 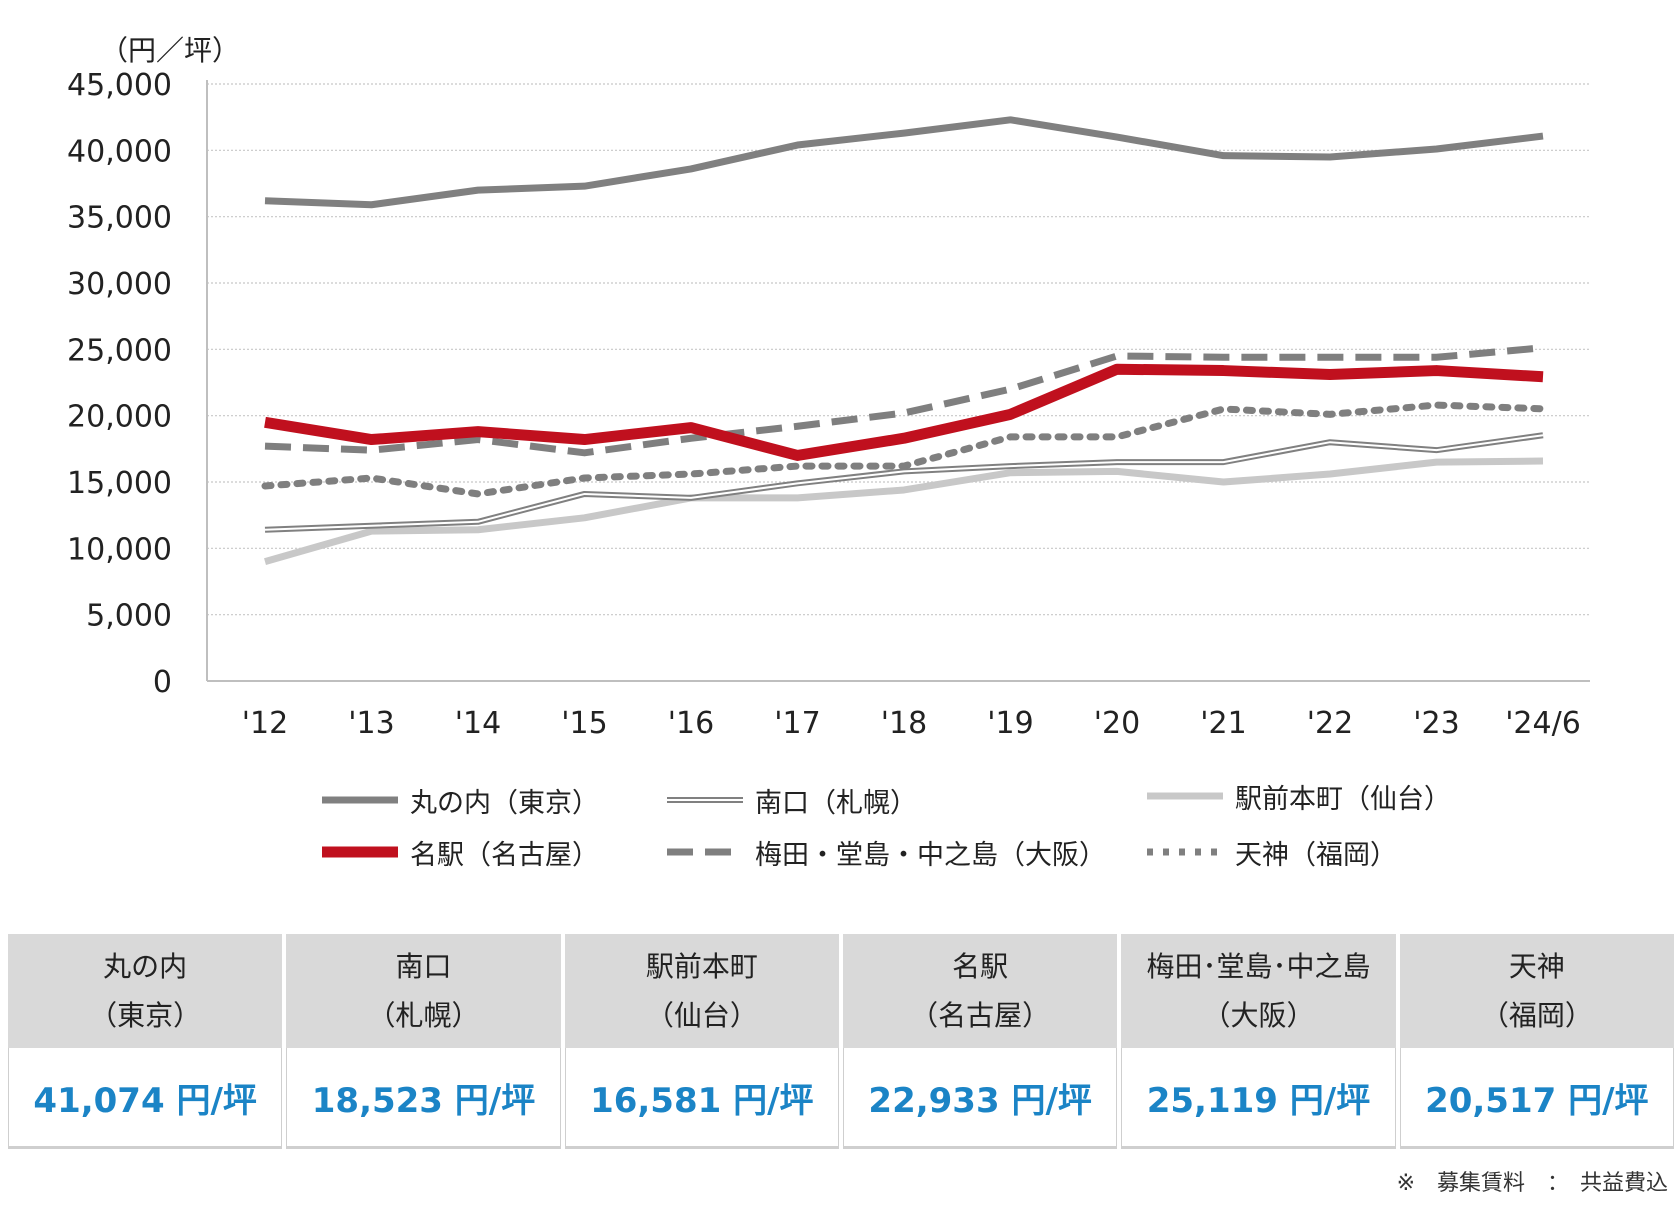 I want to click on rent-value: 20,517 円/坪, so click(x=1536, y=1098).